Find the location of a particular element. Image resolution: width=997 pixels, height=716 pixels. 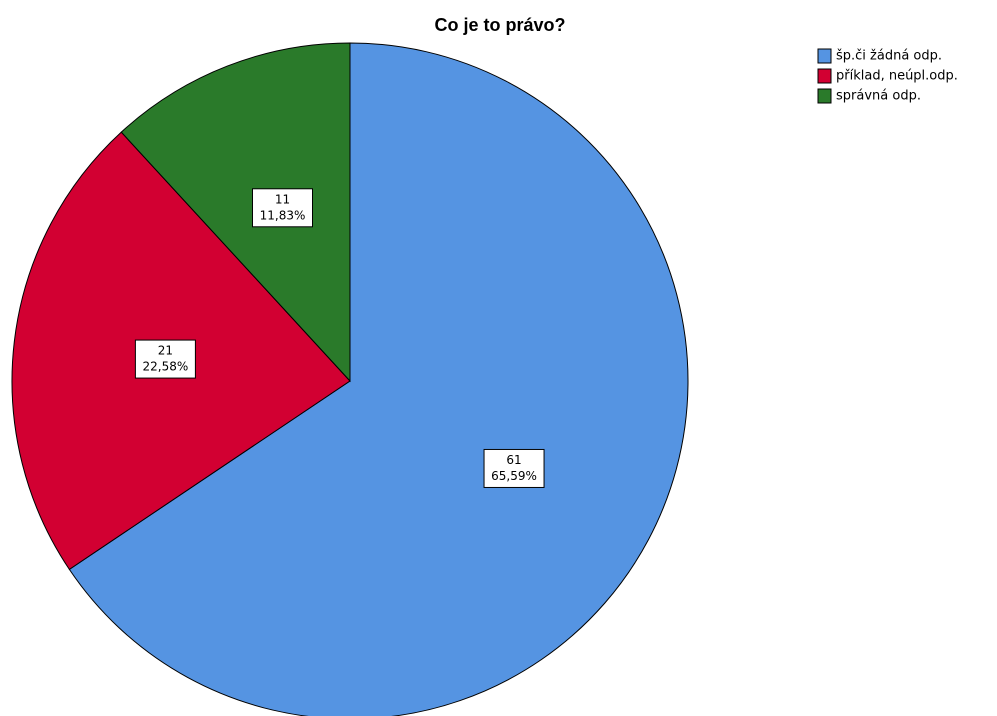

data-label: 21 22,58% is located at coordinates (165, 359).